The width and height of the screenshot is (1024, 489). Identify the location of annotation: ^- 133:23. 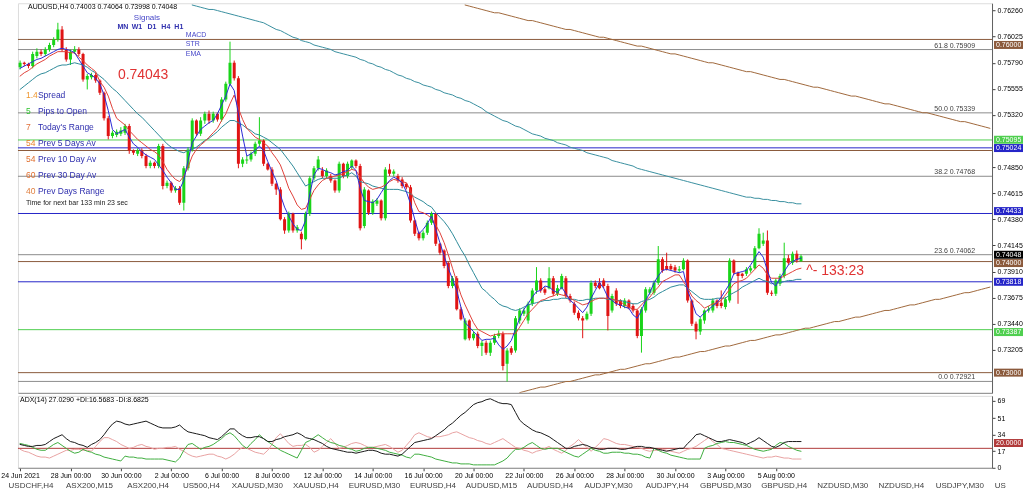
(835, 269).